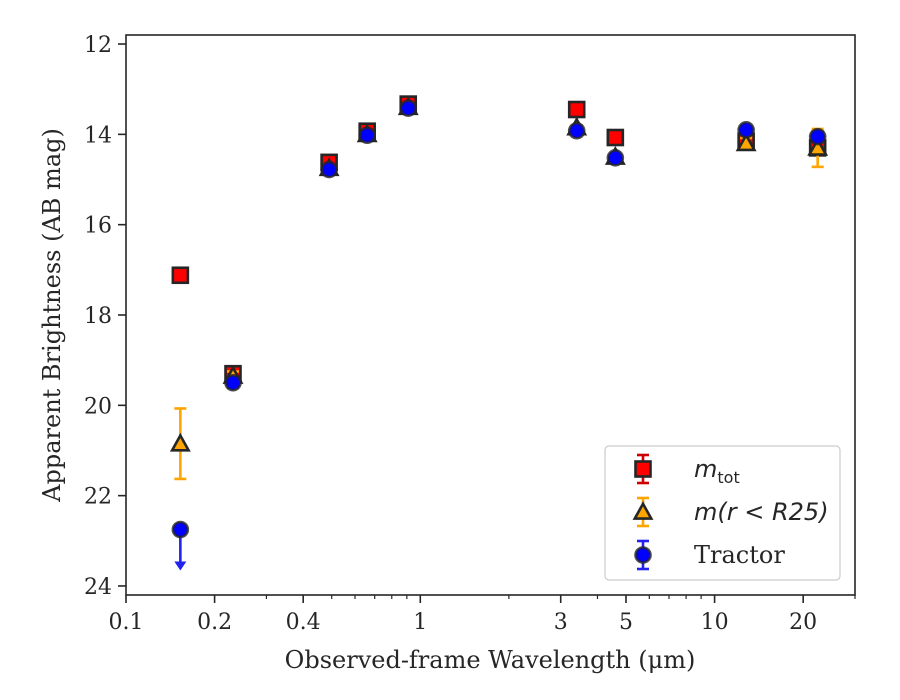 This screenshot has height=700, width=900. I want to click on x-tick-label-3: 1, so click(420, 622).